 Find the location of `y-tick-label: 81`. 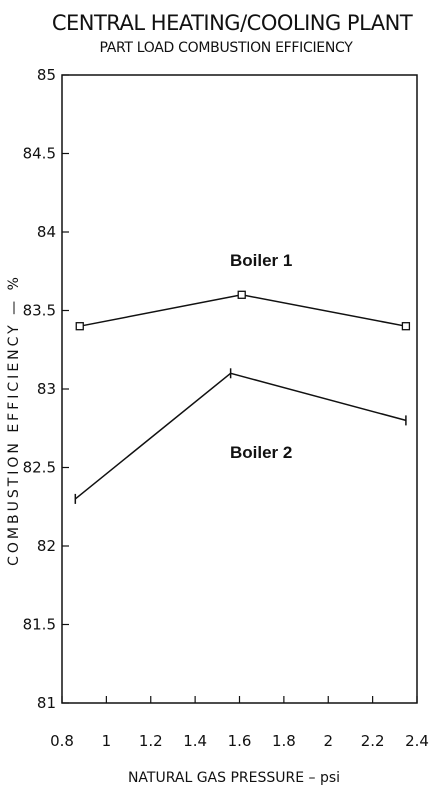

y-tick-label: 81 is located at coordinates (46, 703).